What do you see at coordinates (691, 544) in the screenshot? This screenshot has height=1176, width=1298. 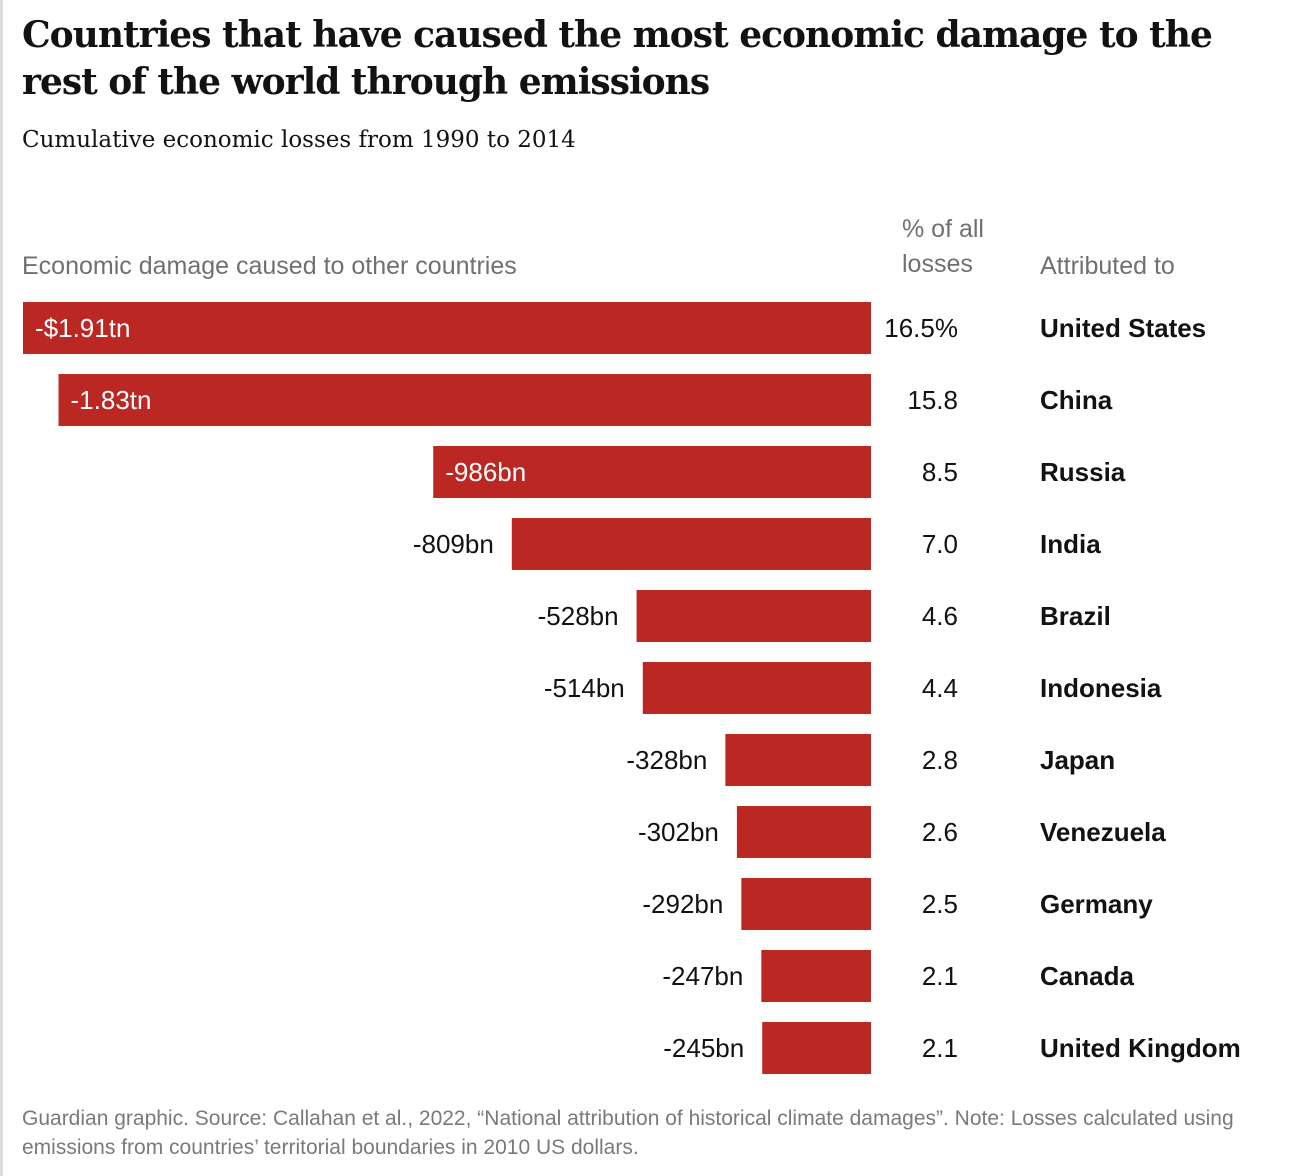 I see `bar-india` at bounding box center [691, 544].